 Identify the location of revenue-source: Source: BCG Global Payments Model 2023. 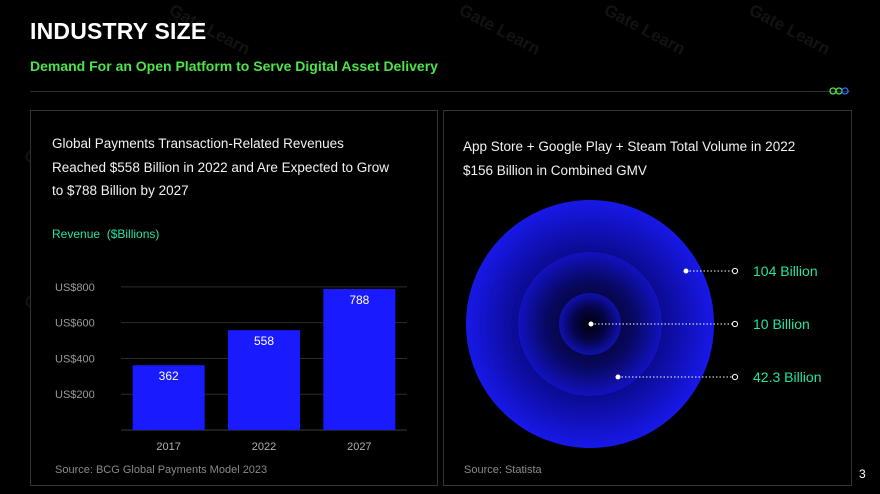
(161, 470).